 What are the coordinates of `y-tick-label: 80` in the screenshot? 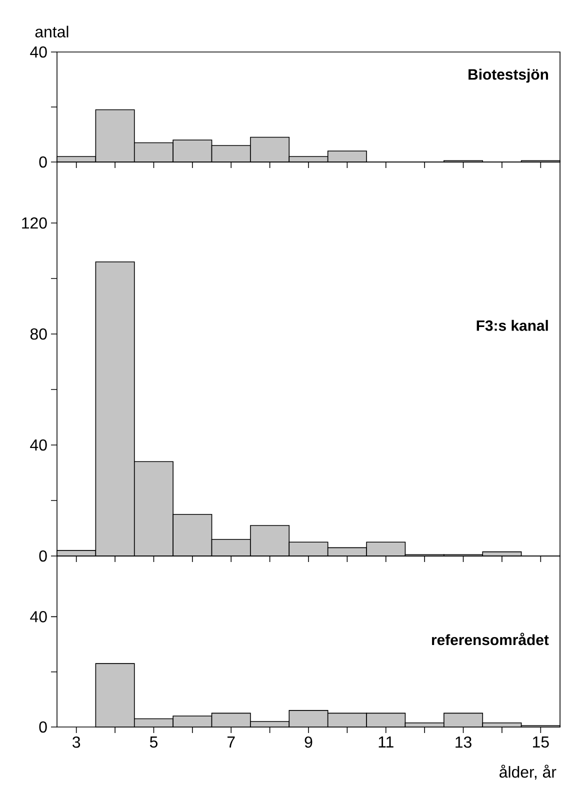 It's located at (38, 334).